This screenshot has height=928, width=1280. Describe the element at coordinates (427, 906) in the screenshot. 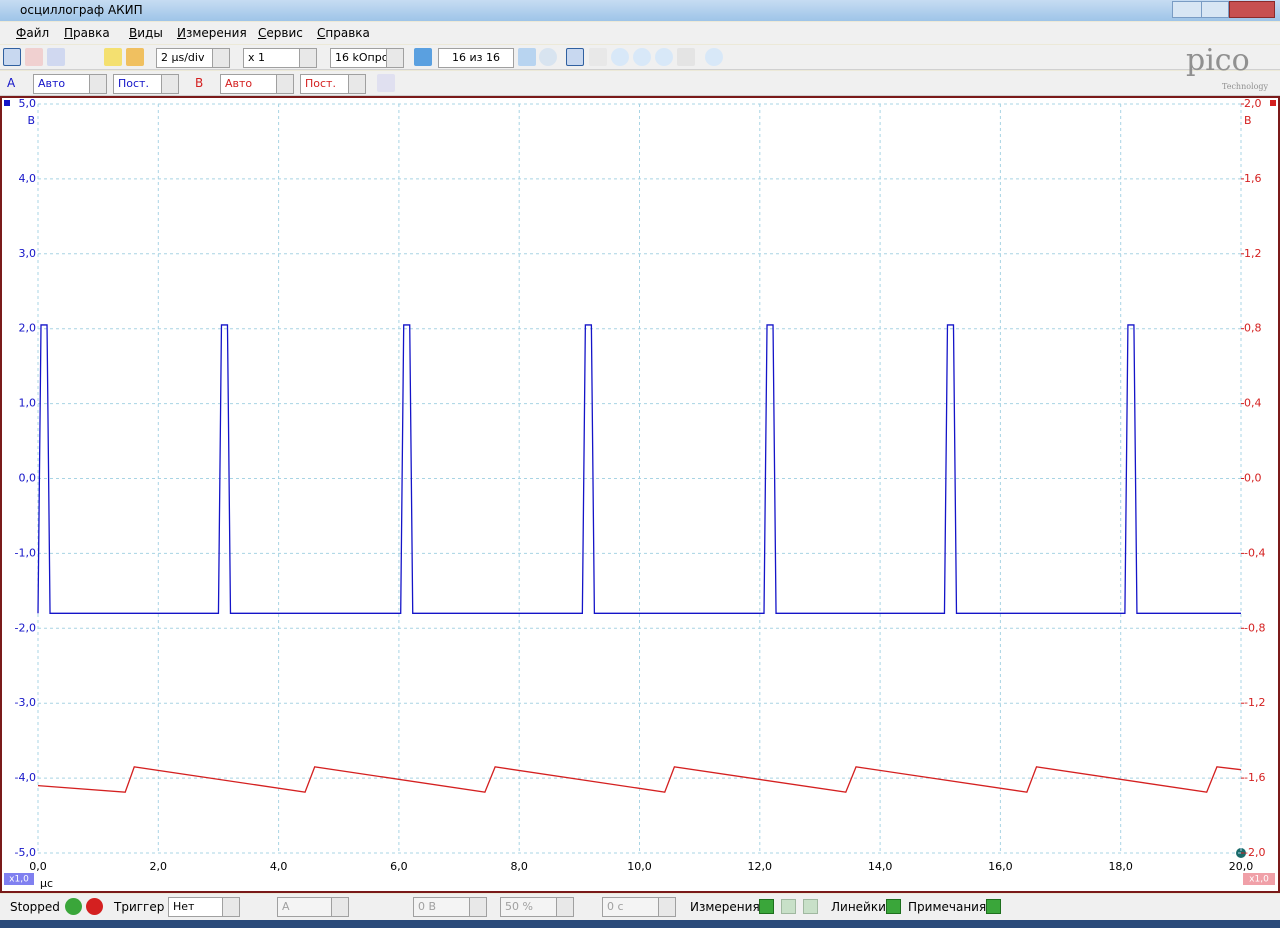

I see `level-value: 0 В` at that location.